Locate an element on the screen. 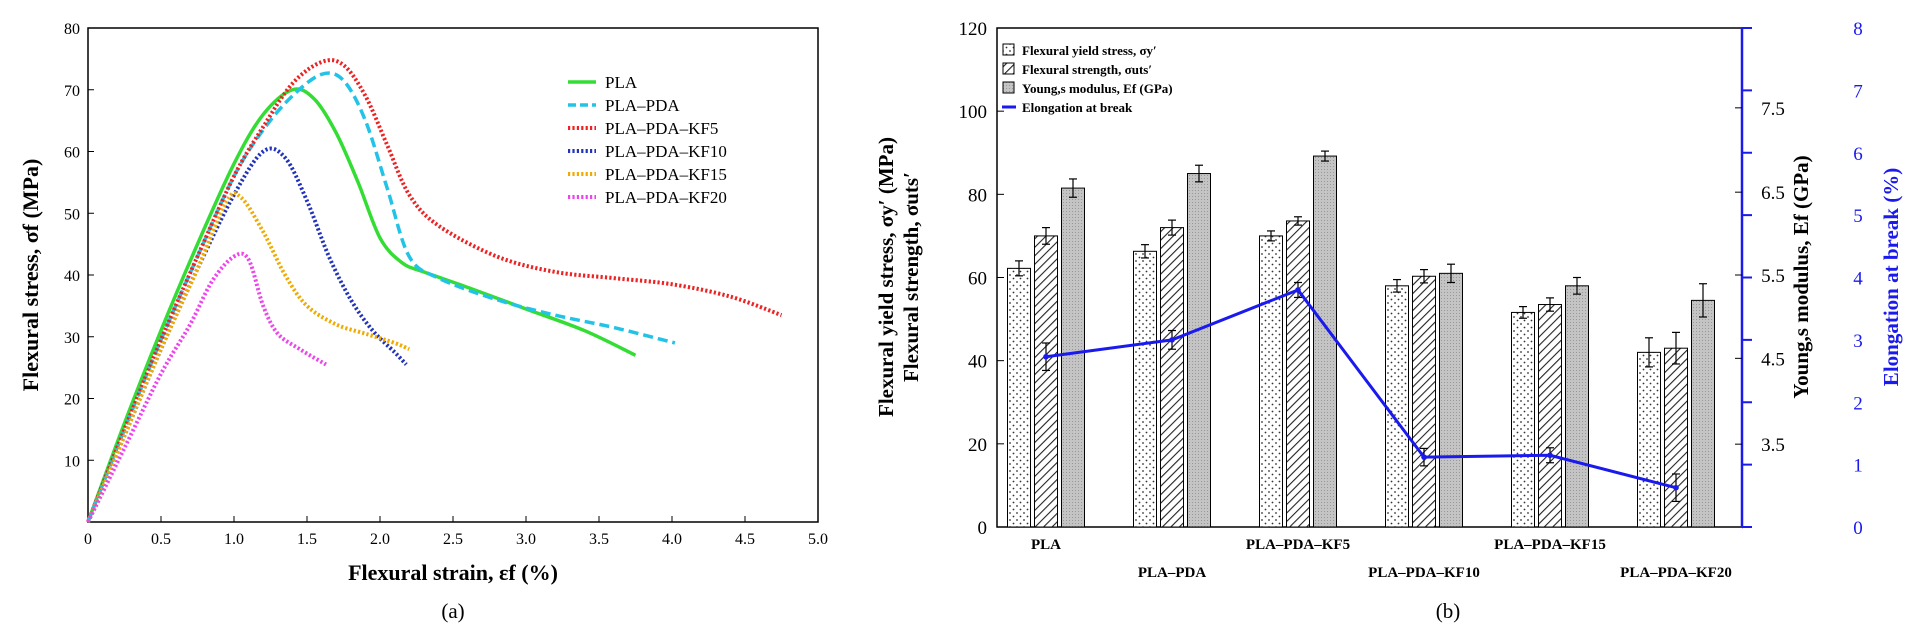 Image resolution: width=1920 pixels, height=638 pixels. b-left-y-ticks: 0 20 40 60 80 100 120 is located at coordinates (981, 279).